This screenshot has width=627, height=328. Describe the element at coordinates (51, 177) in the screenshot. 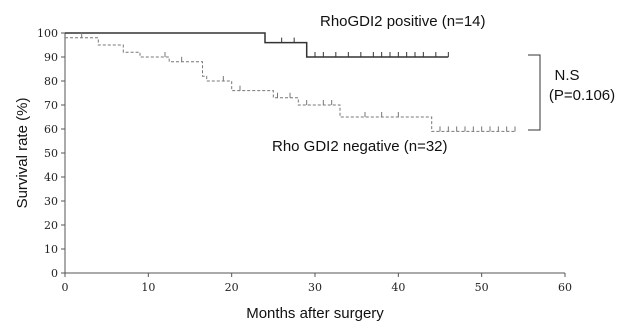

I see `y-tick-label: 40` at that location.